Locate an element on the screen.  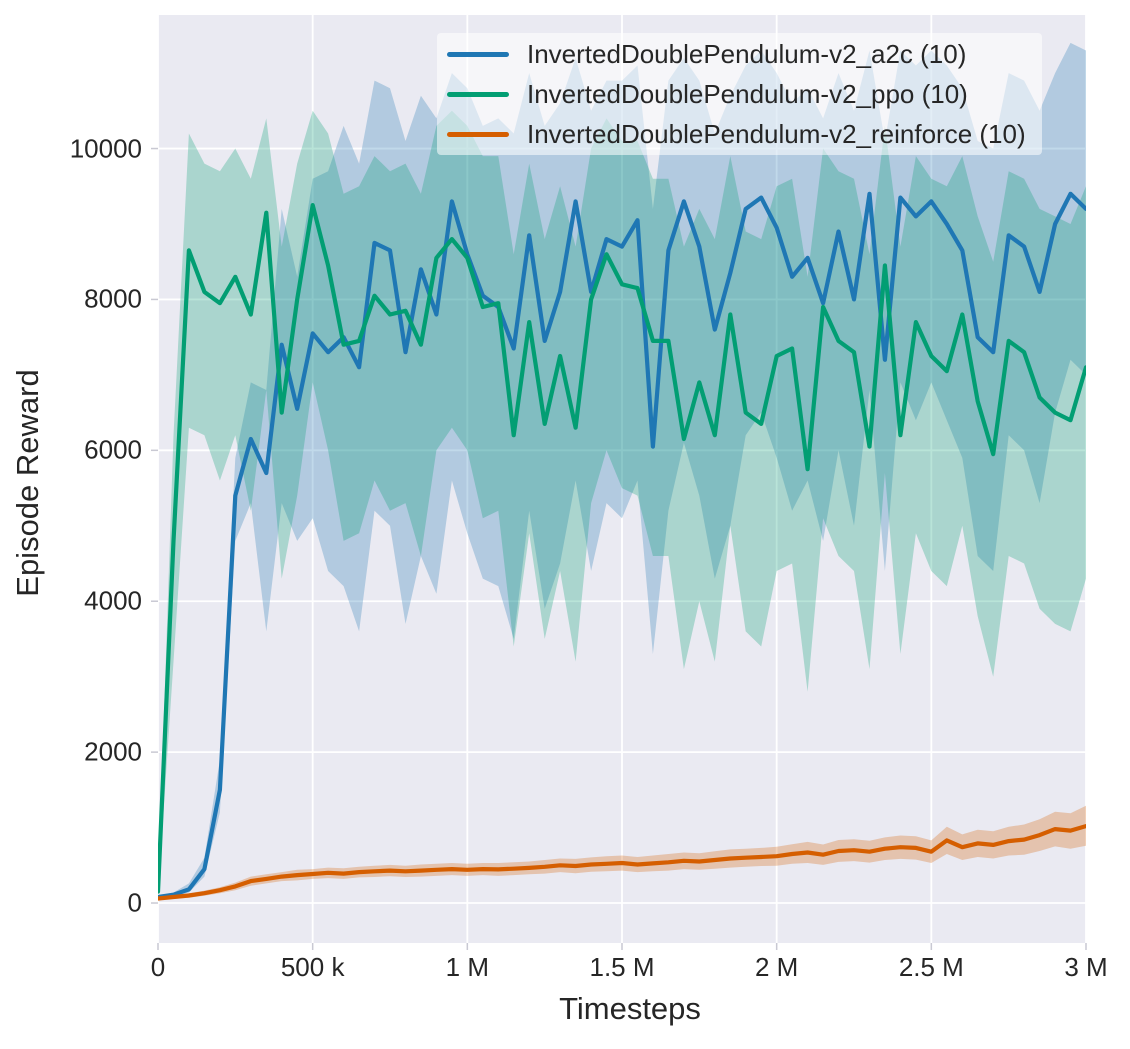
x-tick-label: 3 M is located at coordinates (1086, 967).